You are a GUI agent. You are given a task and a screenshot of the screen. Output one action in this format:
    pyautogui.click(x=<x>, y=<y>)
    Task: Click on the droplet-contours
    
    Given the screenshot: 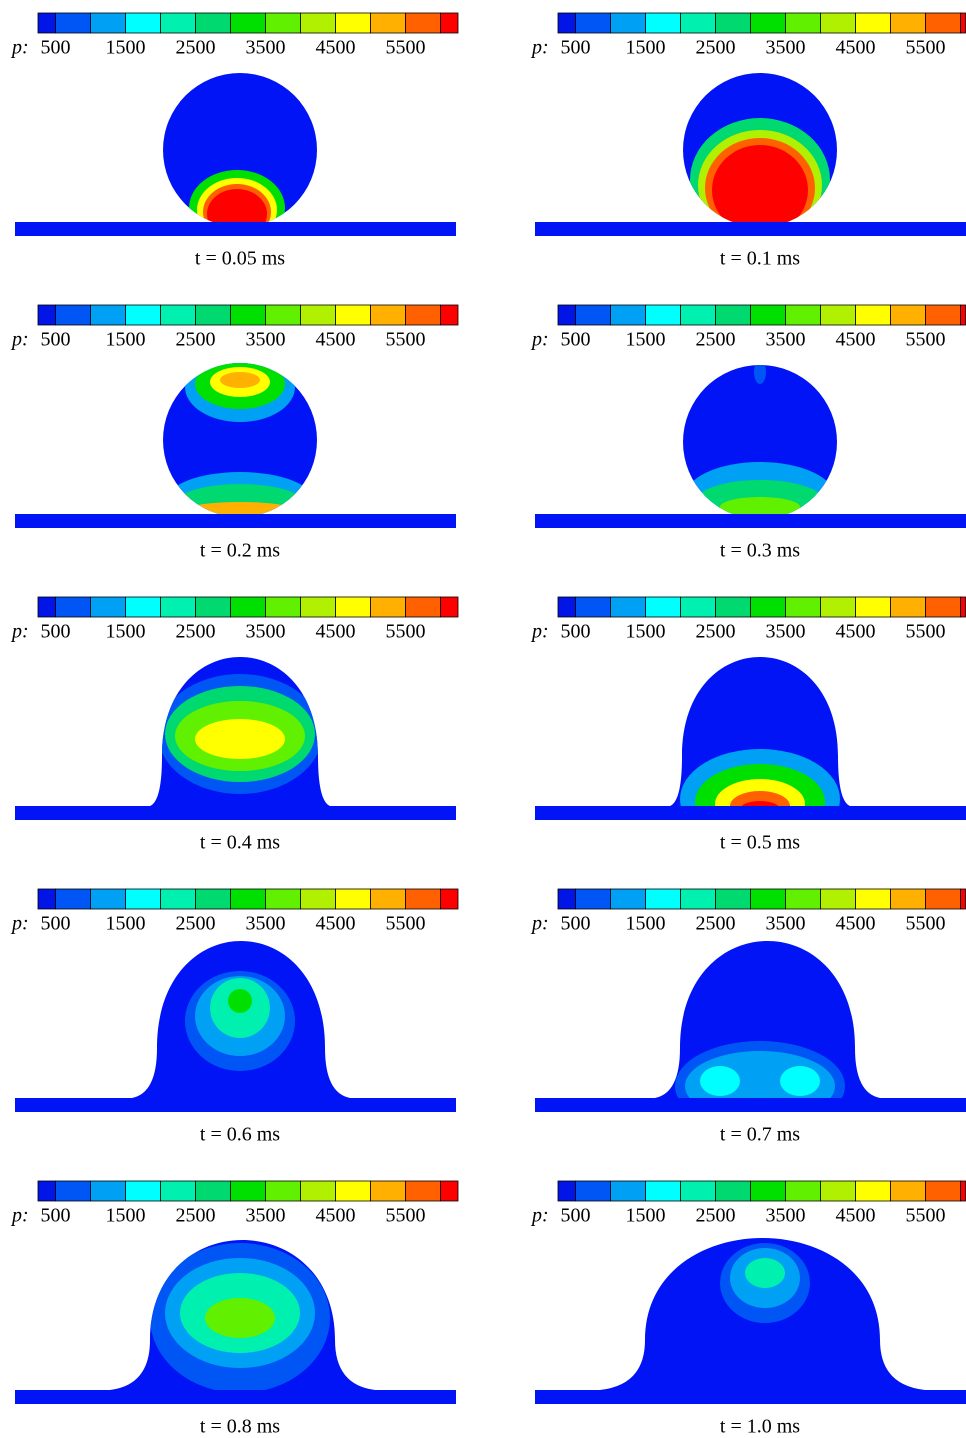 What is the action you would take?
    pyautogui.click(x=760, y=777)
    